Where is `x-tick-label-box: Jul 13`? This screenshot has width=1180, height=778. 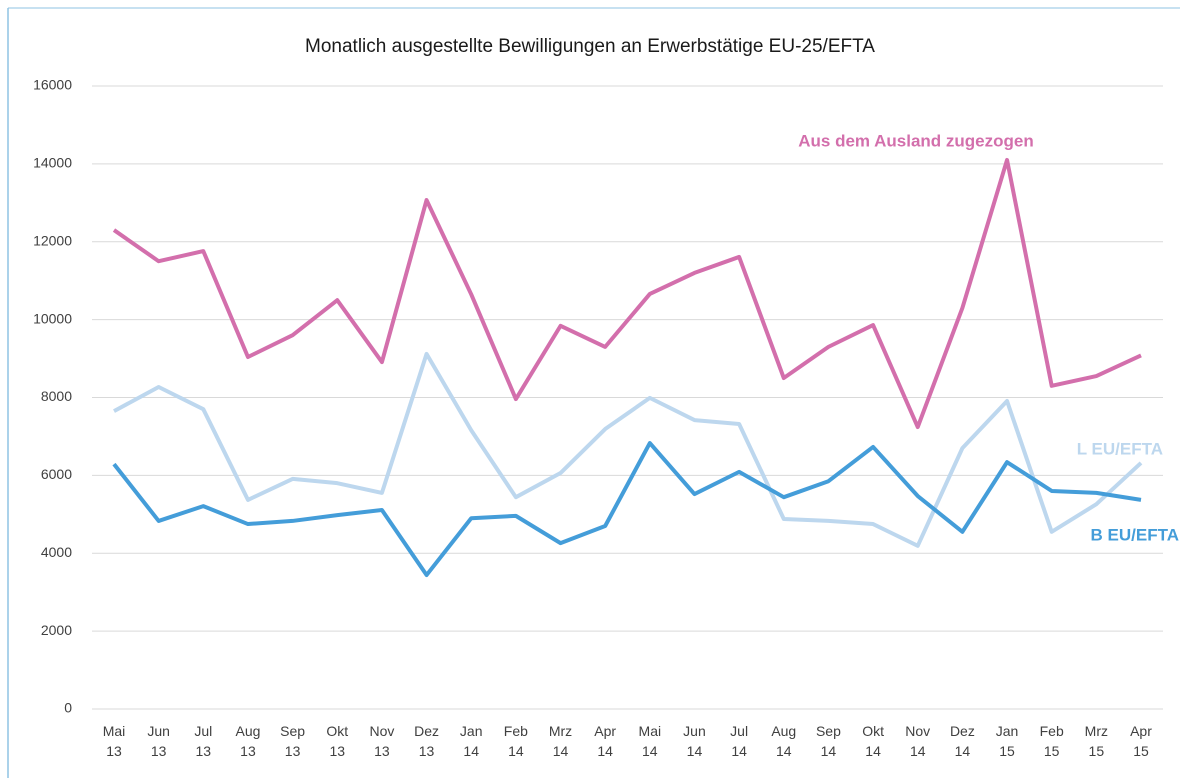
x-tick-label-box: Jul 13 is located at coordinates (203, 741).